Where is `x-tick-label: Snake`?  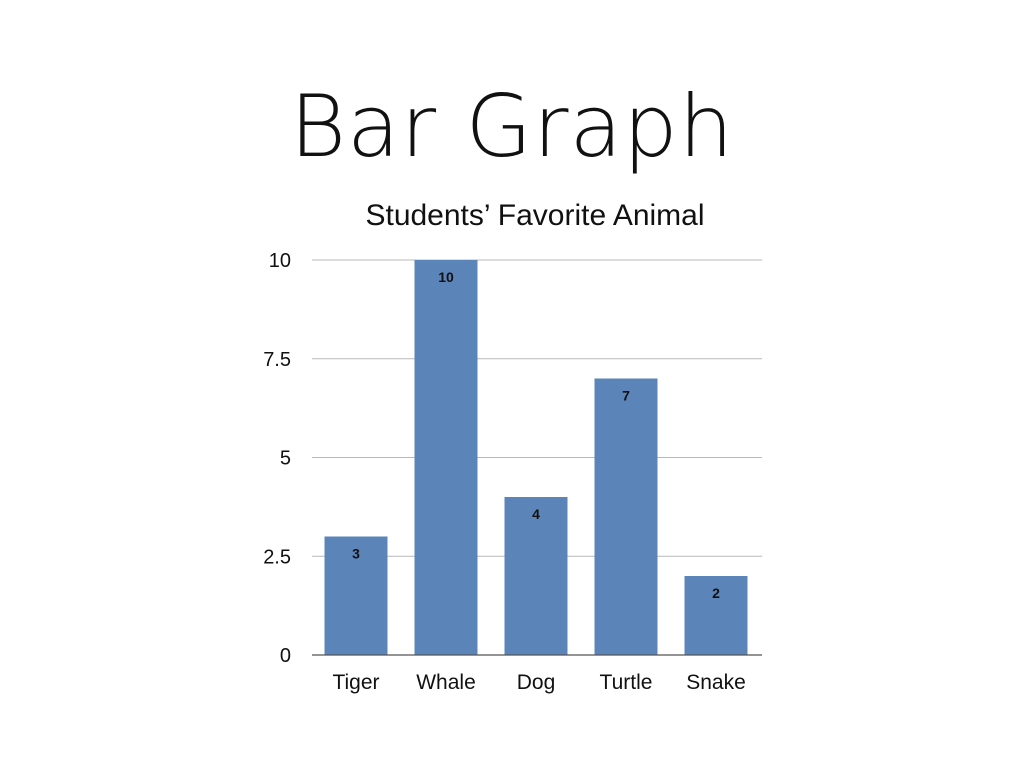 x-tick-label: Snake is located at coordinates (716, 682).